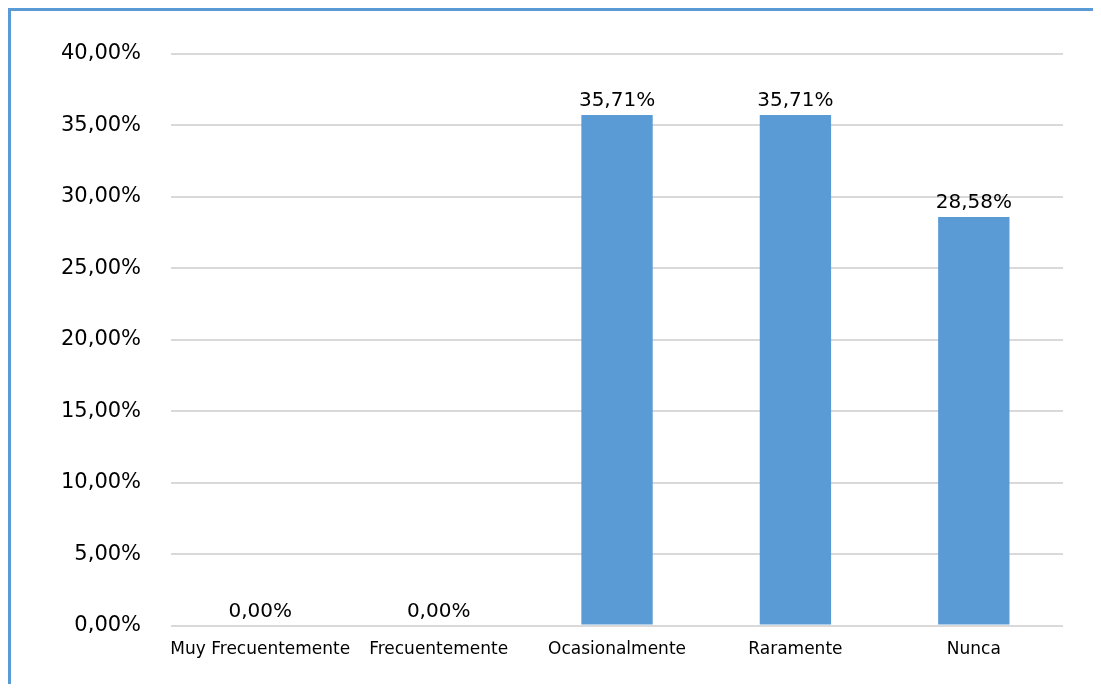  What do you see at coordinates (973, 201) in the screenshot?
I see `data-label: 28,58%` at bounding box center [973, 201].